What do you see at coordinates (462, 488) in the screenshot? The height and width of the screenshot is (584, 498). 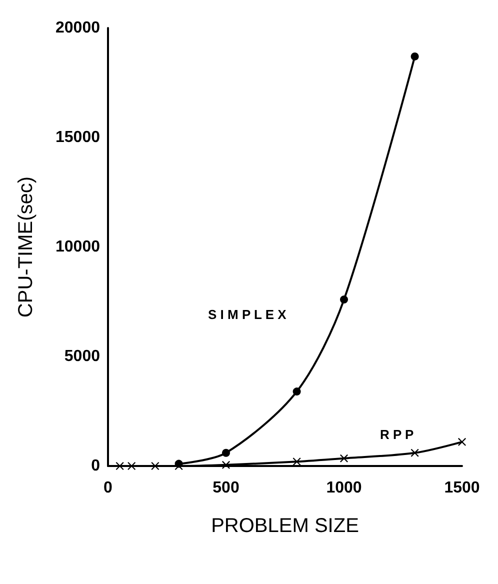 I see `x-tick-label: 1500` at bounding box center [462, 488].